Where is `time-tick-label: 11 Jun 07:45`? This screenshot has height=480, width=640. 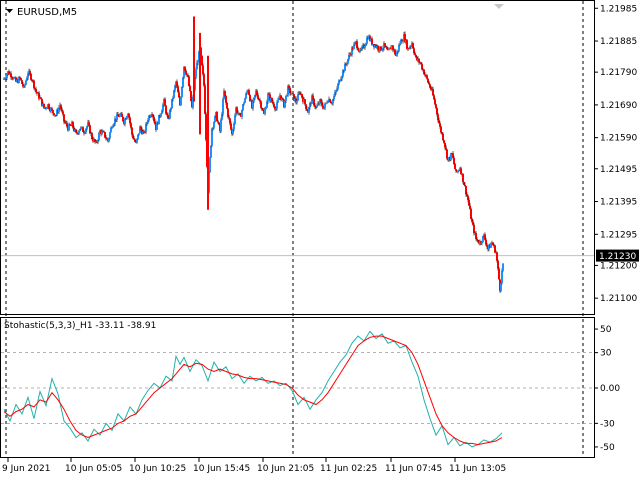
time-tick-label: 11 Jun 07:45 is located at coordinates (413, 469).